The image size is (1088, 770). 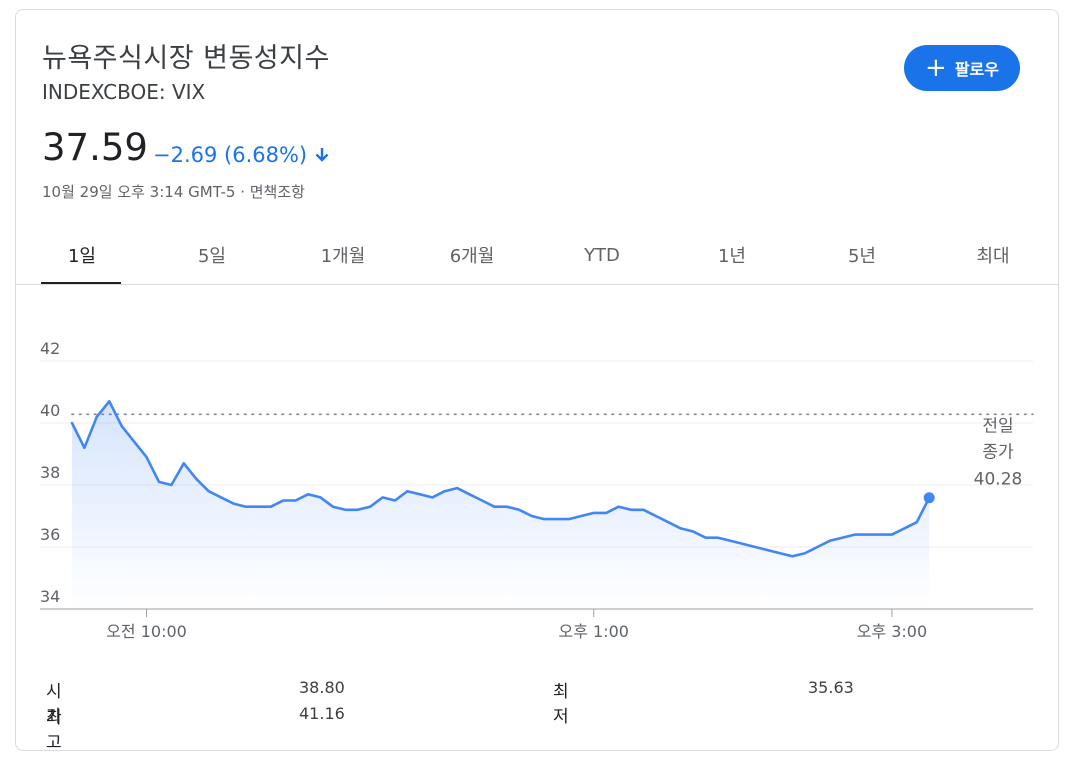 I want to click on tab-label: 6개월, so click(x=472, y=256).